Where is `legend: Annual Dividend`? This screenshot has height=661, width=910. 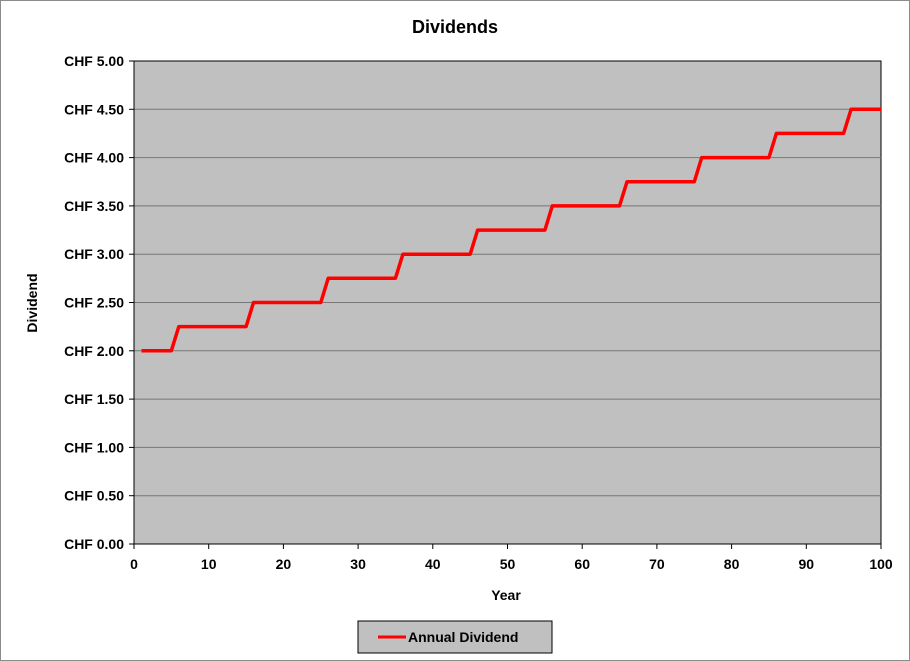 legend: Annual Dividend is located at coordinates (455, 637).